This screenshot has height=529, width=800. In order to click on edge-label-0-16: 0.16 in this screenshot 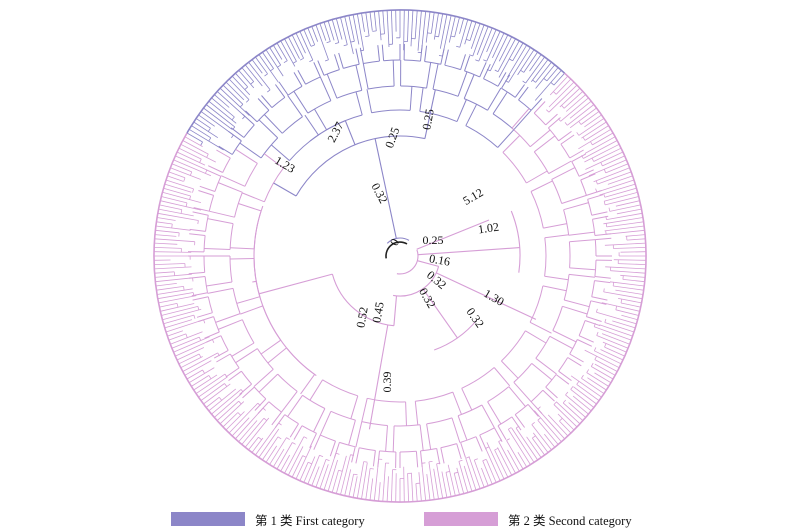, I will do `click(439, 259)`.